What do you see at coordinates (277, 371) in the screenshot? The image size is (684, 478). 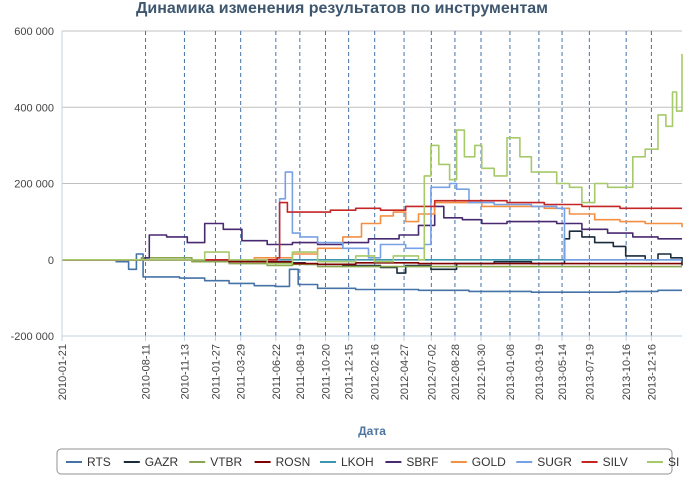 I see `x-tick-label: 2011-06-22` at bounding box center [277, 371].